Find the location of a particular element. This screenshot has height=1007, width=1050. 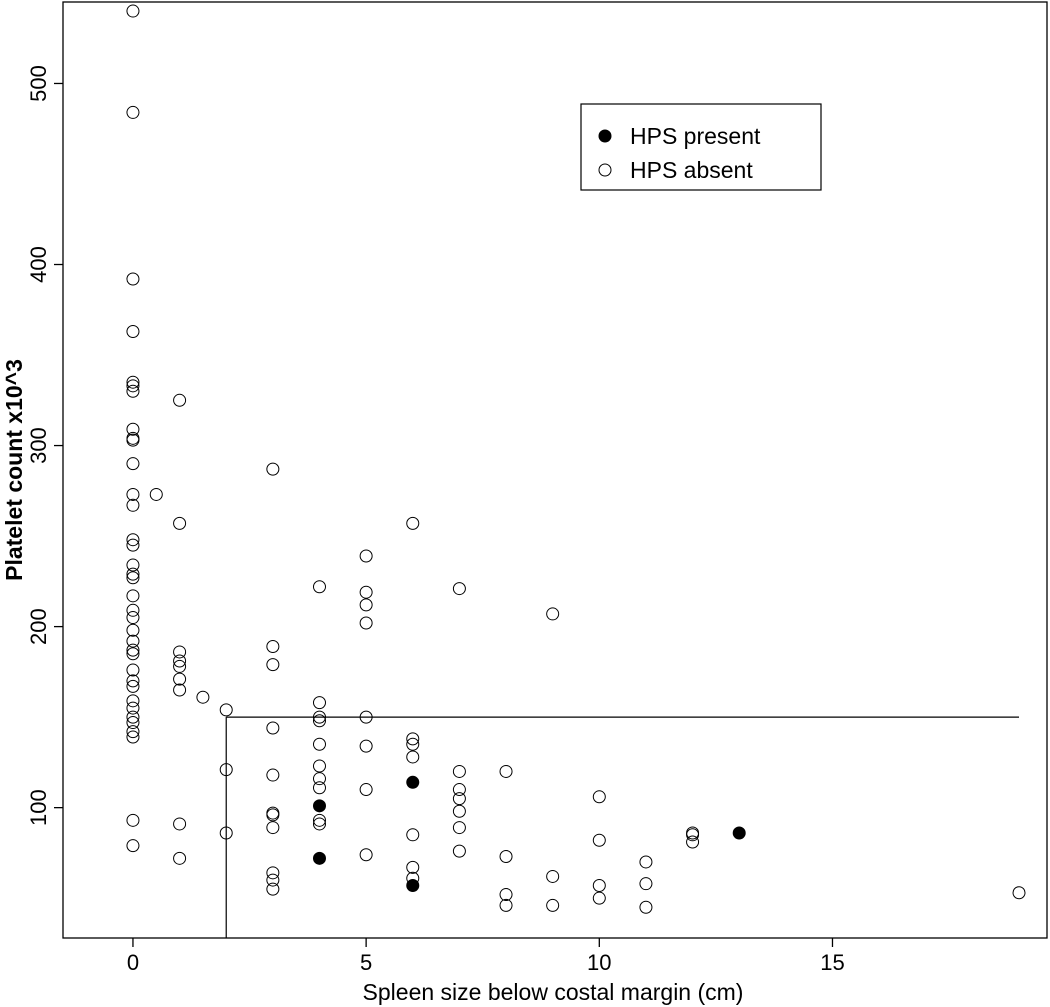

y-tick-label: 200 is located at coordinates (38, 626).